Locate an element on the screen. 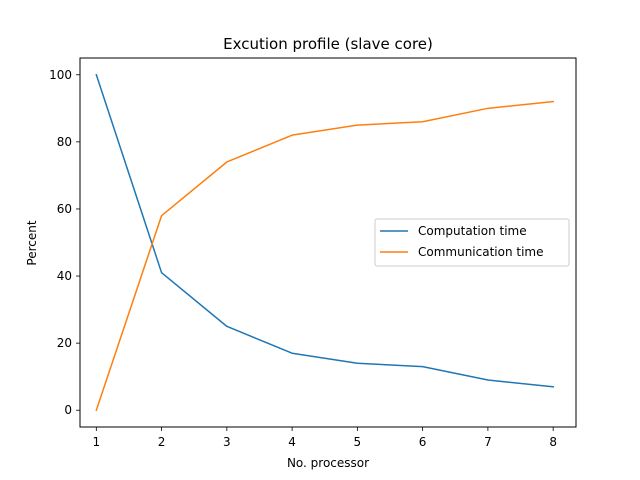  y-tick-label: 40 is located at coordinates (64, 276).